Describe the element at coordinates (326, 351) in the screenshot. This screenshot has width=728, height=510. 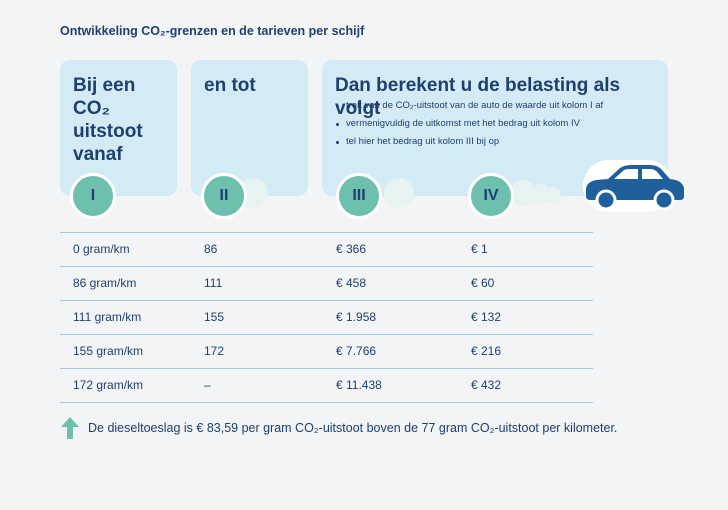
I see `table-row: 155 gram/km 172 € 7.766 € 216` at that location.